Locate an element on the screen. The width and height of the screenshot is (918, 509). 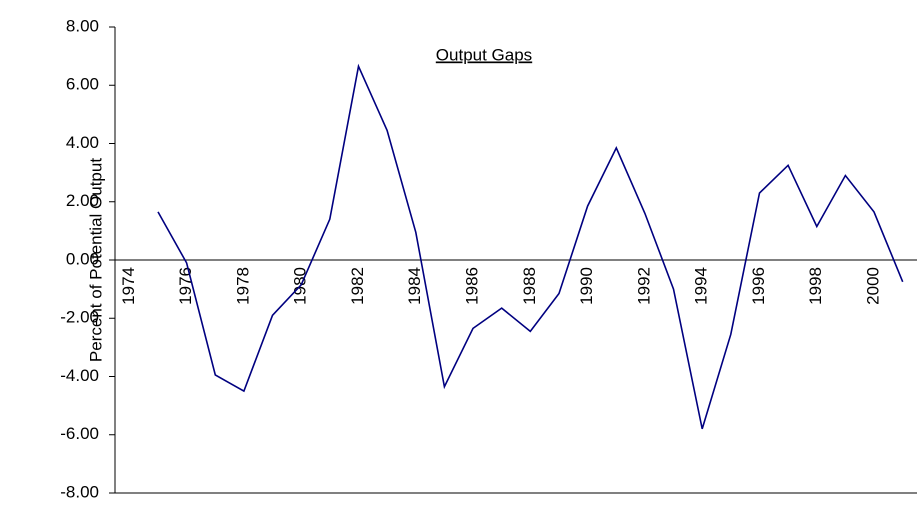
x-tick-label: 1992 is located at coordinates (643, 286).